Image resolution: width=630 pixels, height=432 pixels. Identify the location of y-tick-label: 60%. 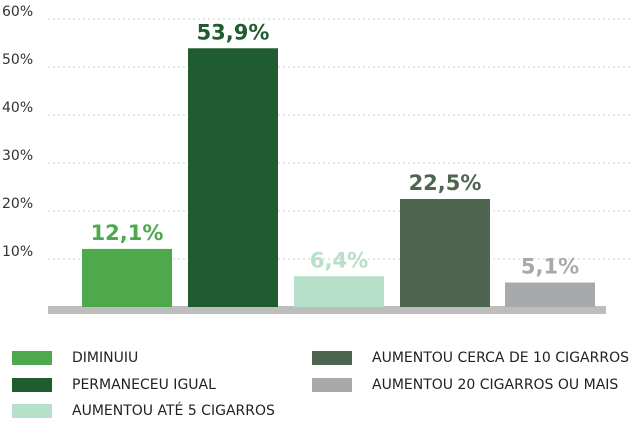
(17, 12).